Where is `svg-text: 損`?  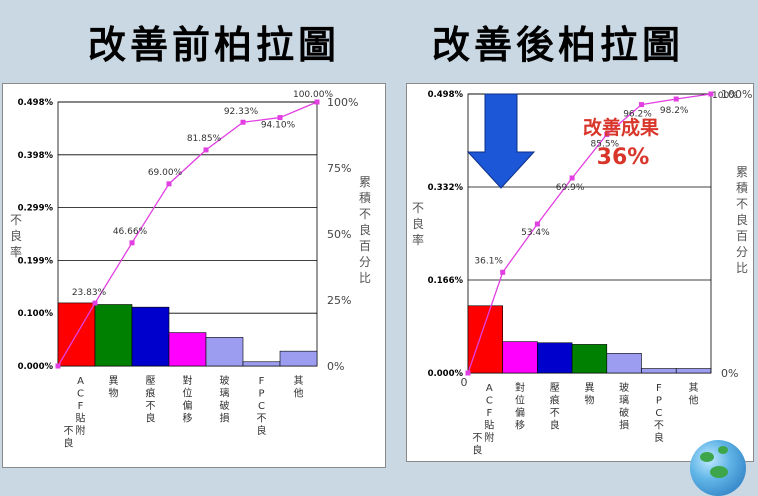
svg-text: 損 is located at coordinates (225, 418).